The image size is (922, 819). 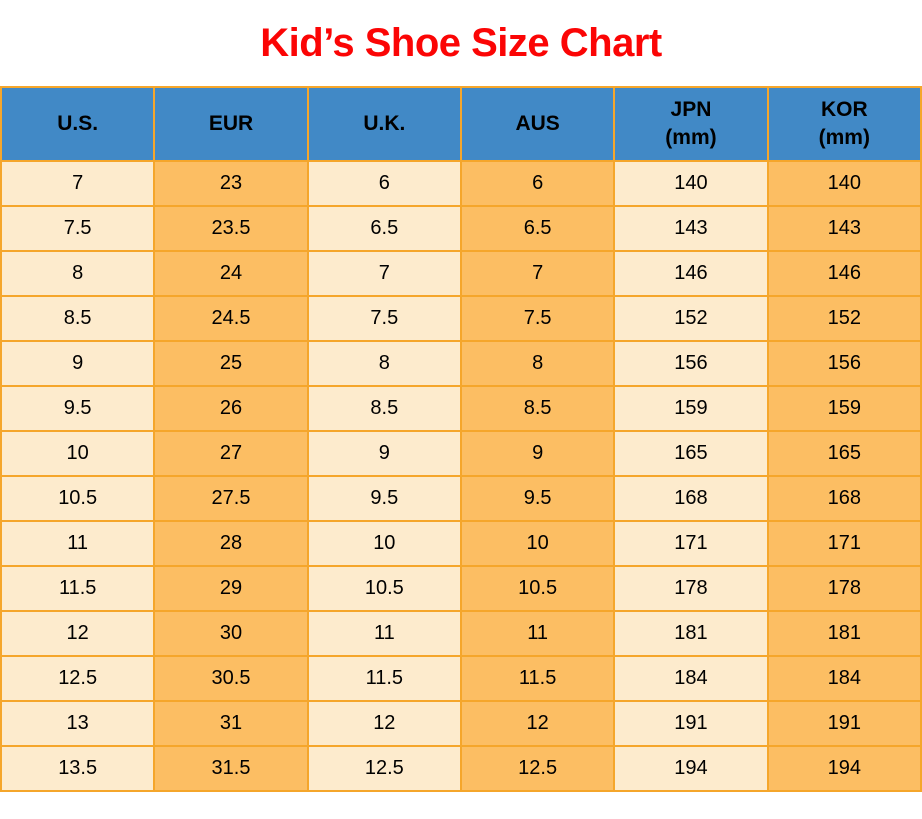 I want to click on table-row: 8 24 7 7 146 146, so click(x=461, y=273).